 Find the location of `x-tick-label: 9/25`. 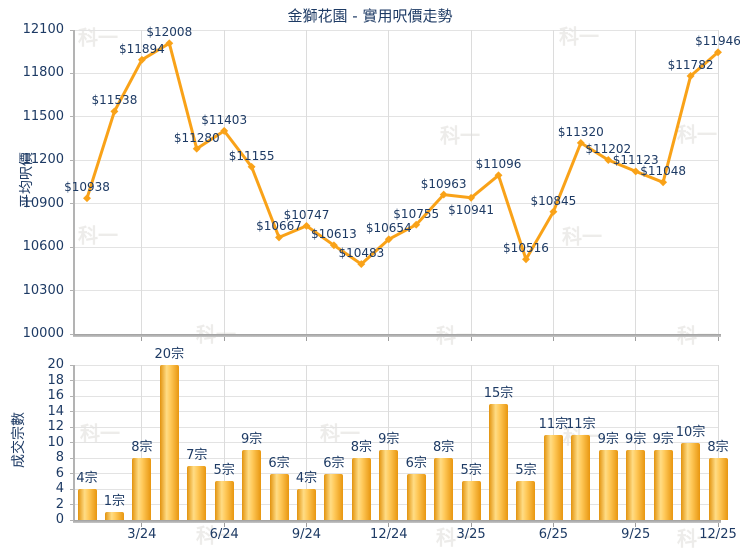

x-tick-label: 9/25 is located at coordinates (636, 534).